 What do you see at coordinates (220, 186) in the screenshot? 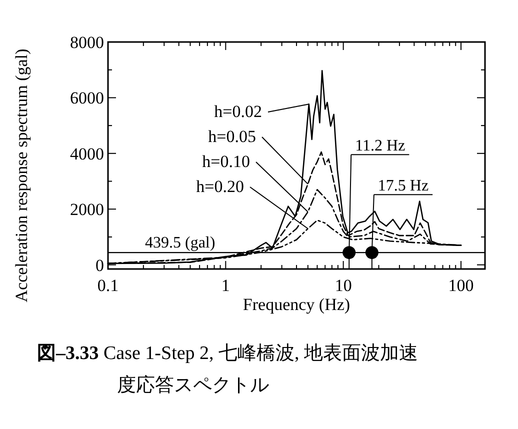
I see `text: h=0.20` at bounding box center [220, 186].